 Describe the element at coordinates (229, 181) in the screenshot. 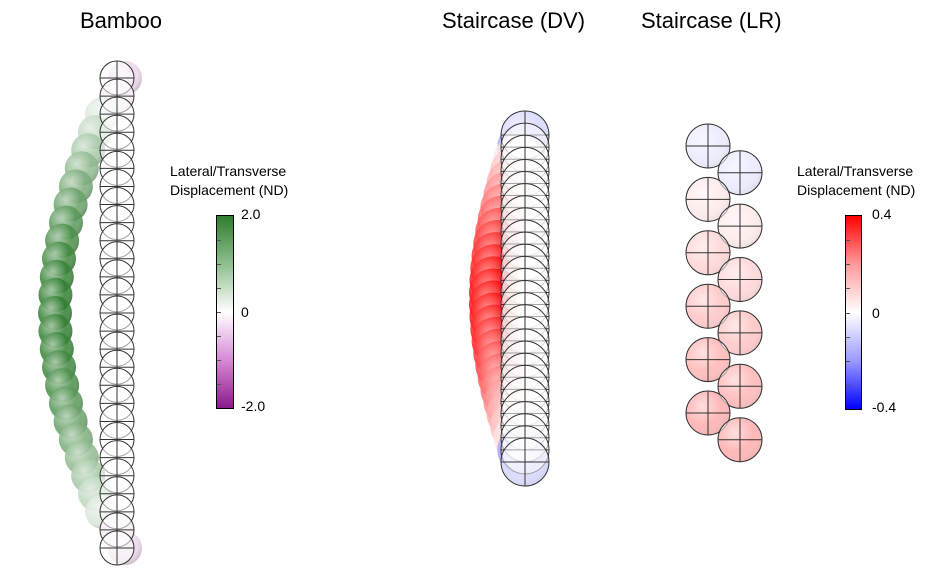

I see `left-colorbar-label: Lateral/Transverse Displacement (ND)` at that location.